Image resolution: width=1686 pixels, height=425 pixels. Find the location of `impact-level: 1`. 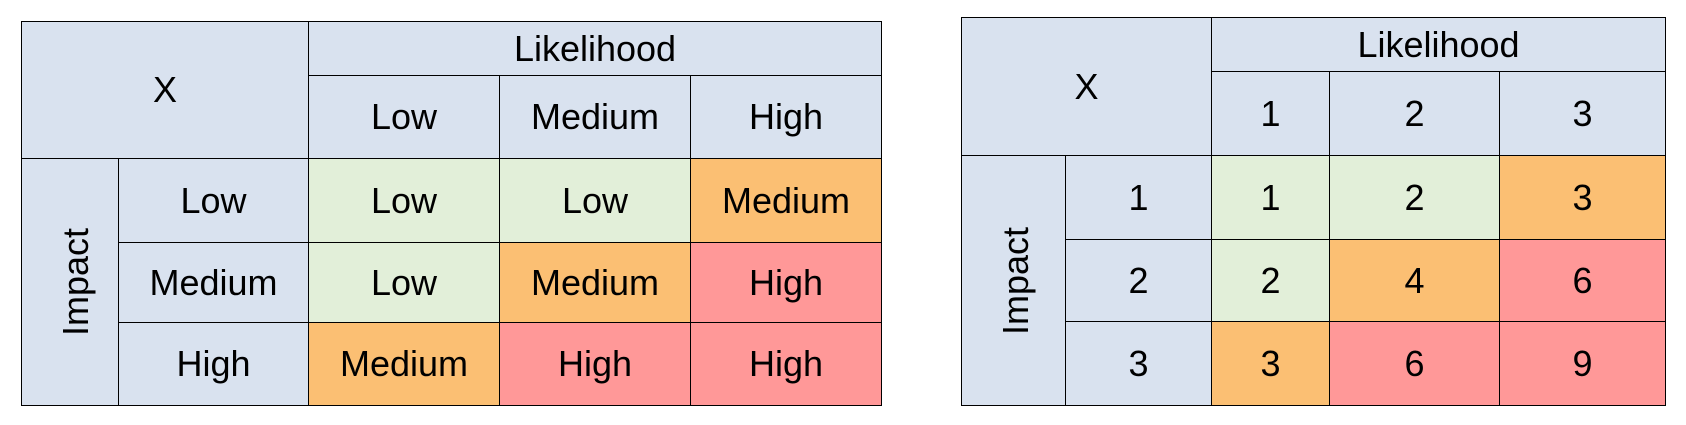

impact-level: 1 is located at coordinates (1138, 197).